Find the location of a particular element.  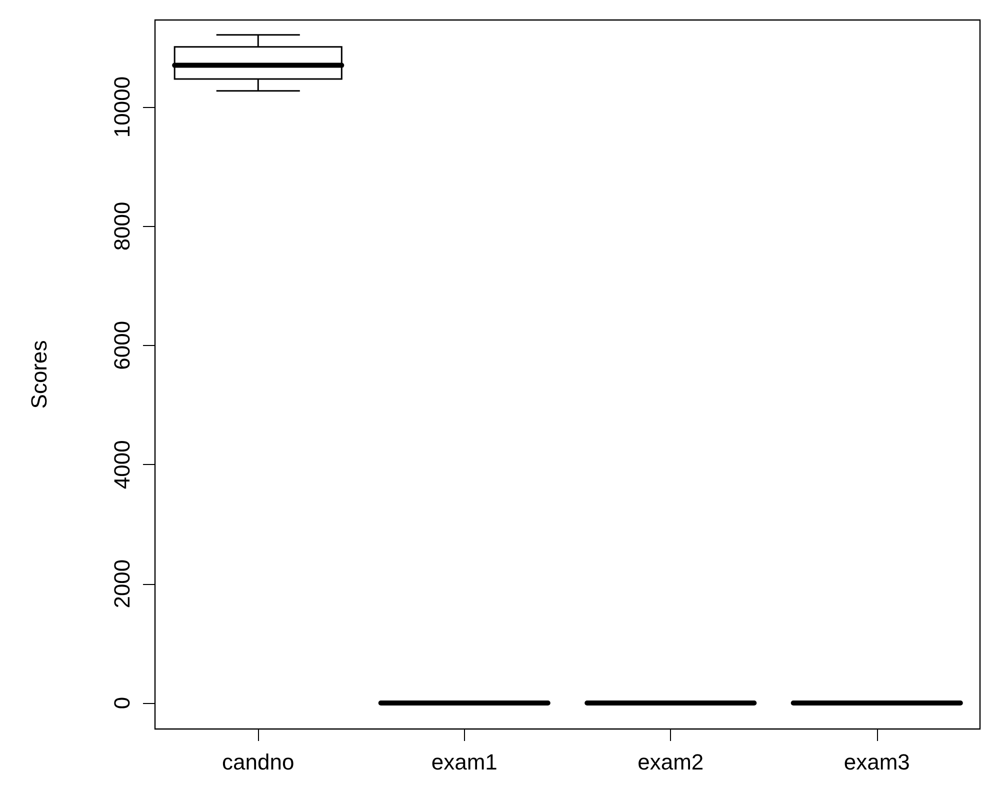

x-tick-label: candno is located at coordinates (258, 762).